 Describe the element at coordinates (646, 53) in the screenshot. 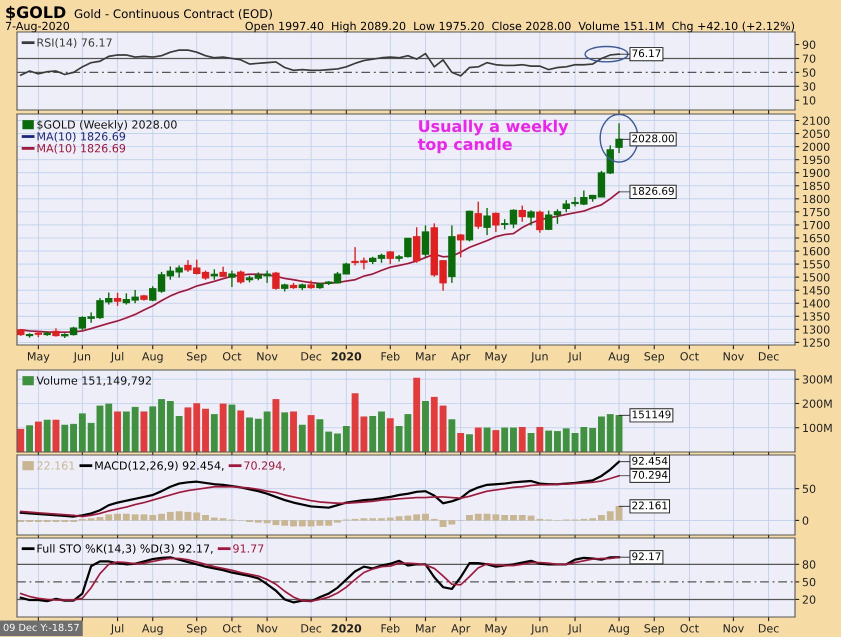

I see `annotation: 76.17` at that location.